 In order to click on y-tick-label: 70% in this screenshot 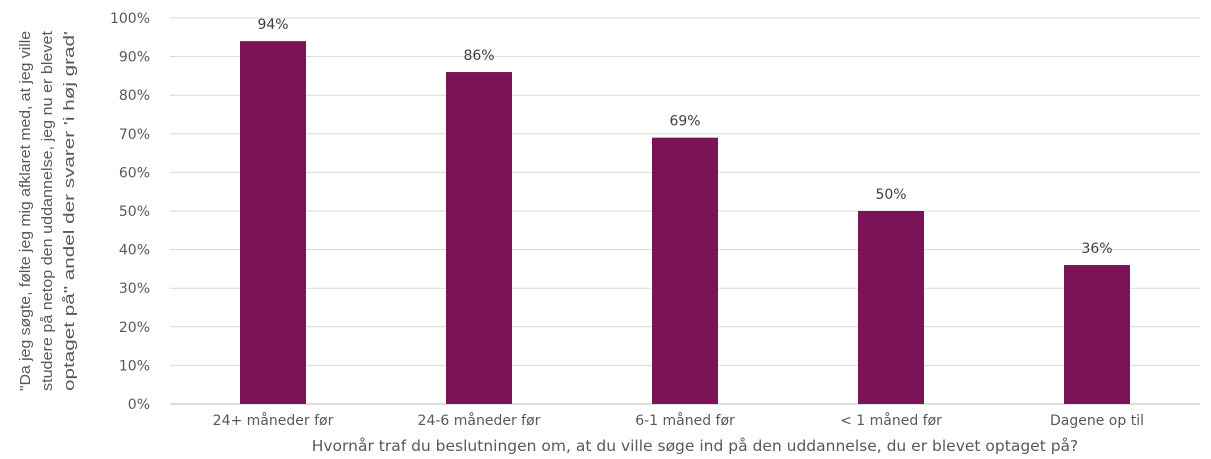, I will do `click(134, 135)`.